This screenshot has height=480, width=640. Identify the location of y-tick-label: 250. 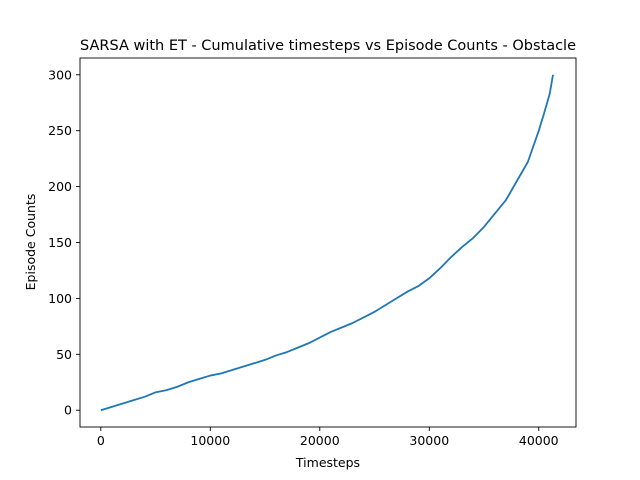
(60, 130).